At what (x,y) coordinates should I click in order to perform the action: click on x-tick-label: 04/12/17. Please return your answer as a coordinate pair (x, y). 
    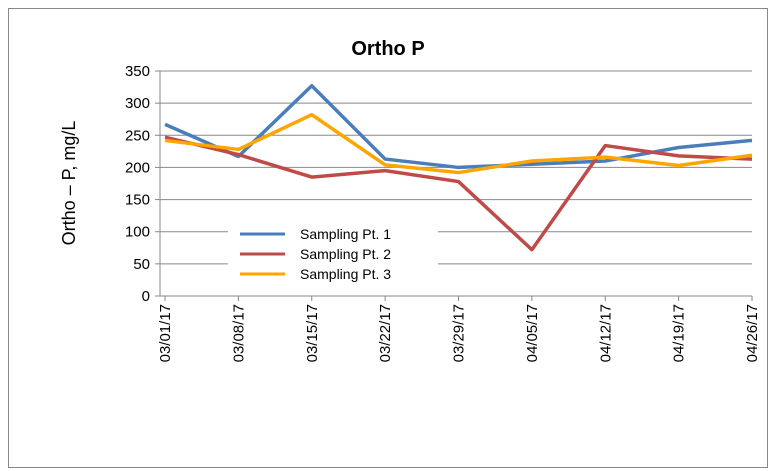
    Looking at the image, I should click on (605, 333).